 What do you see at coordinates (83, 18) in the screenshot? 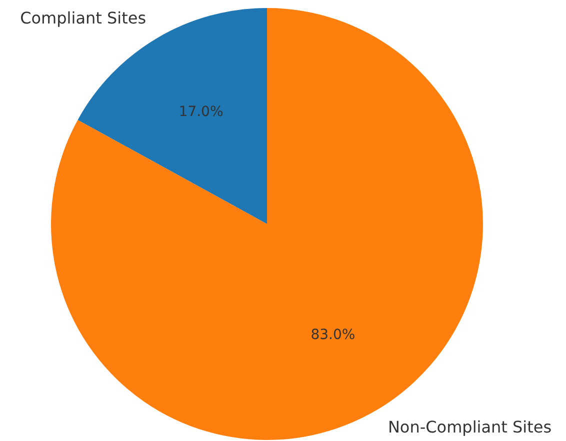
I see `slice-label: Compliant Sites` at bounding box center [83, 18].